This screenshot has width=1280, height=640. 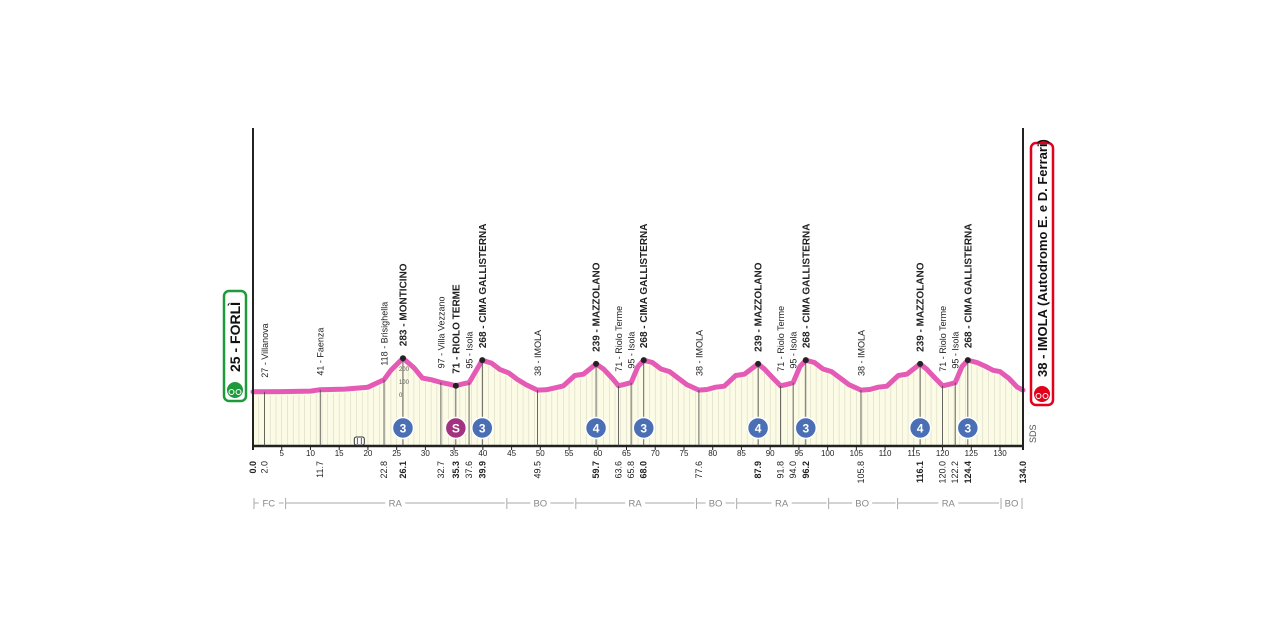 What do you see at coordinates (806, 470) in the screenshot?
I see `km-label: 96.2` at bounding box center [806, 470].